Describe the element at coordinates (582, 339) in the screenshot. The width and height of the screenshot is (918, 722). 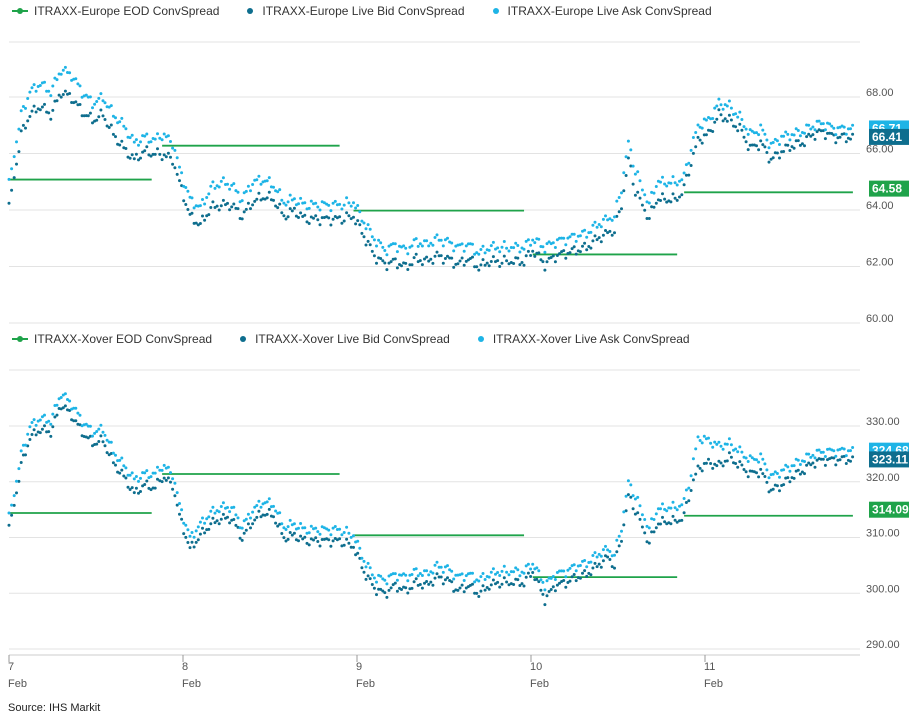
I see `legend-item-xover-ask: ITRAXX-Xover Live Ask ConvSpread` at that location.